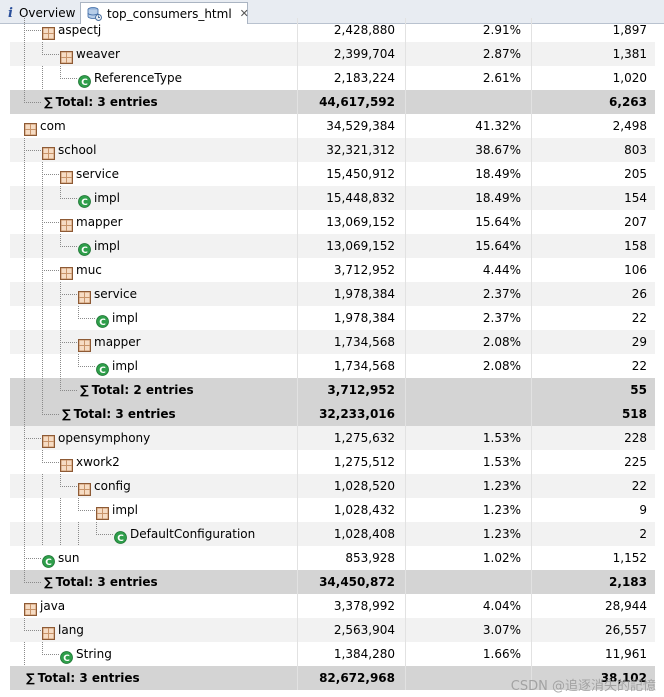 The height and width of the screenshot is (697, 664). I want to click on tab-overview: i Overview, so click(41, 13).